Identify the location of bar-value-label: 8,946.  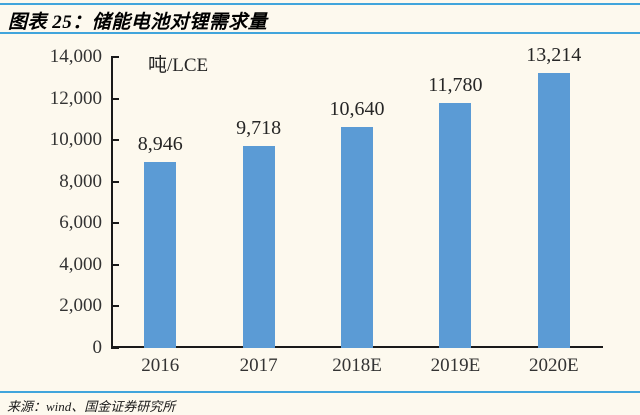
(160, 144).